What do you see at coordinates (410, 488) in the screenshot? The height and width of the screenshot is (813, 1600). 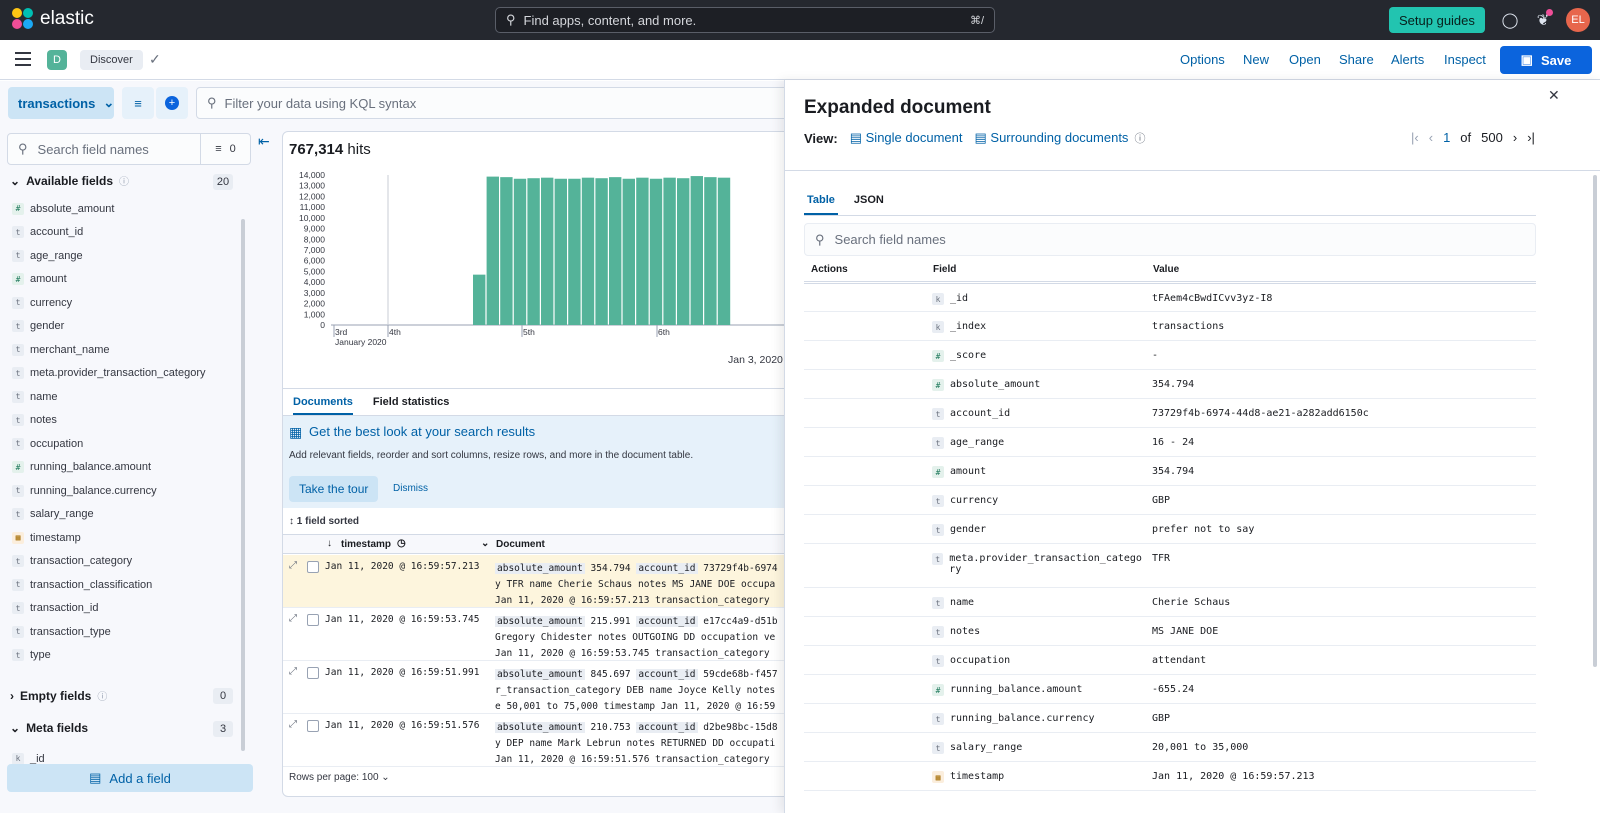 I see `dismiss-button: Dismiss` at bounding box center [410, 488].